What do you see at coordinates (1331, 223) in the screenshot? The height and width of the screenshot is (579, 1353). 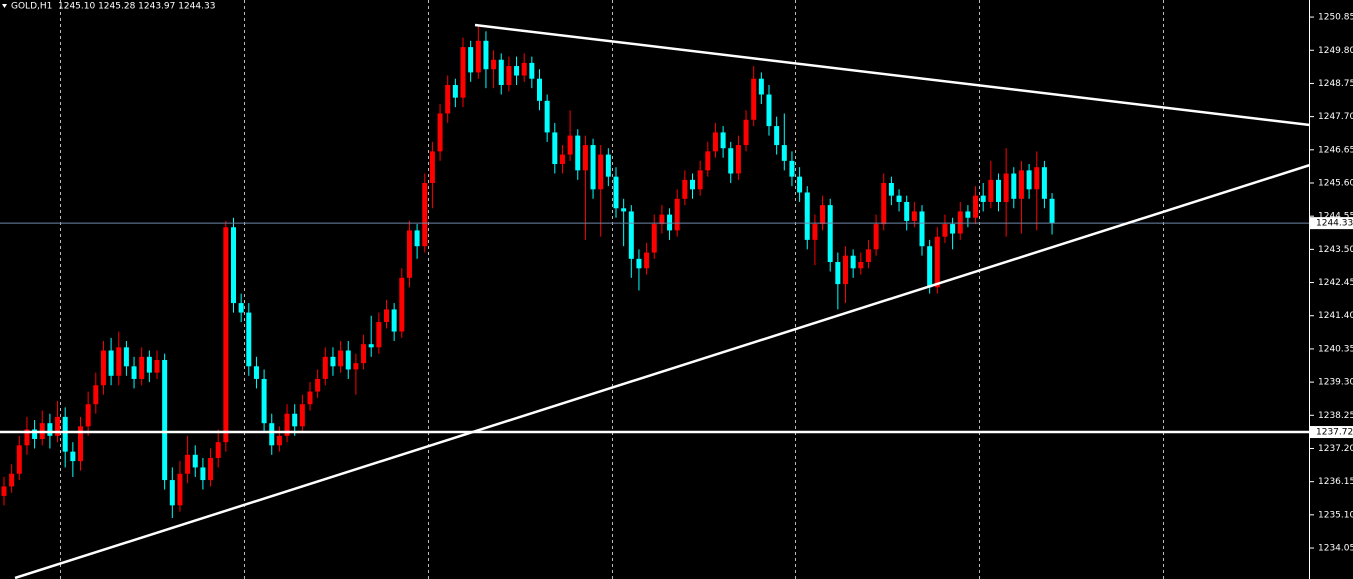 I see `current-price-tag` at bounding box center [1331, 223].